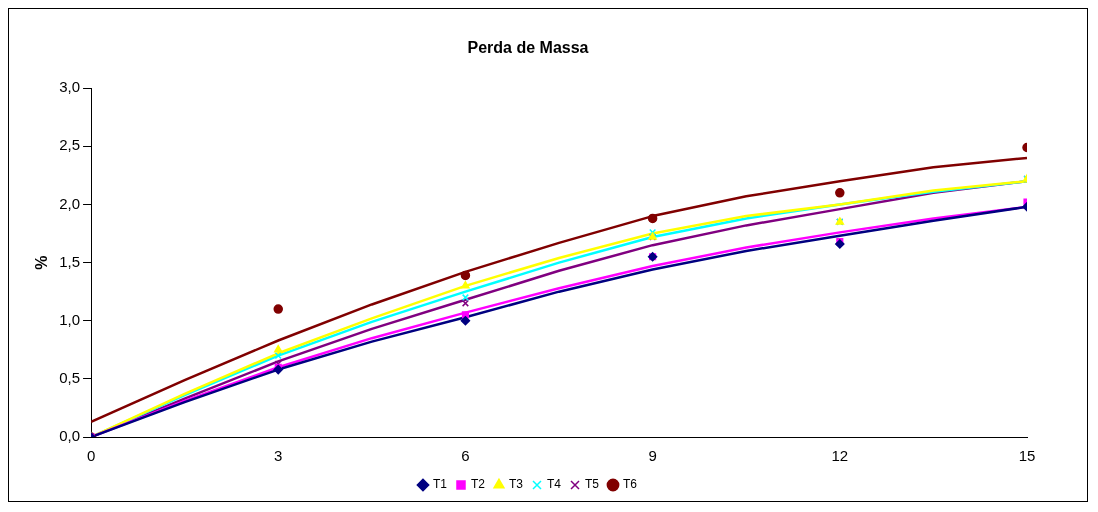 This screenshot has height=512, width=1098. Describe the element at coordinates (70, 145) in the screenshot. I see `y-tick-label: 2,5` at that location.